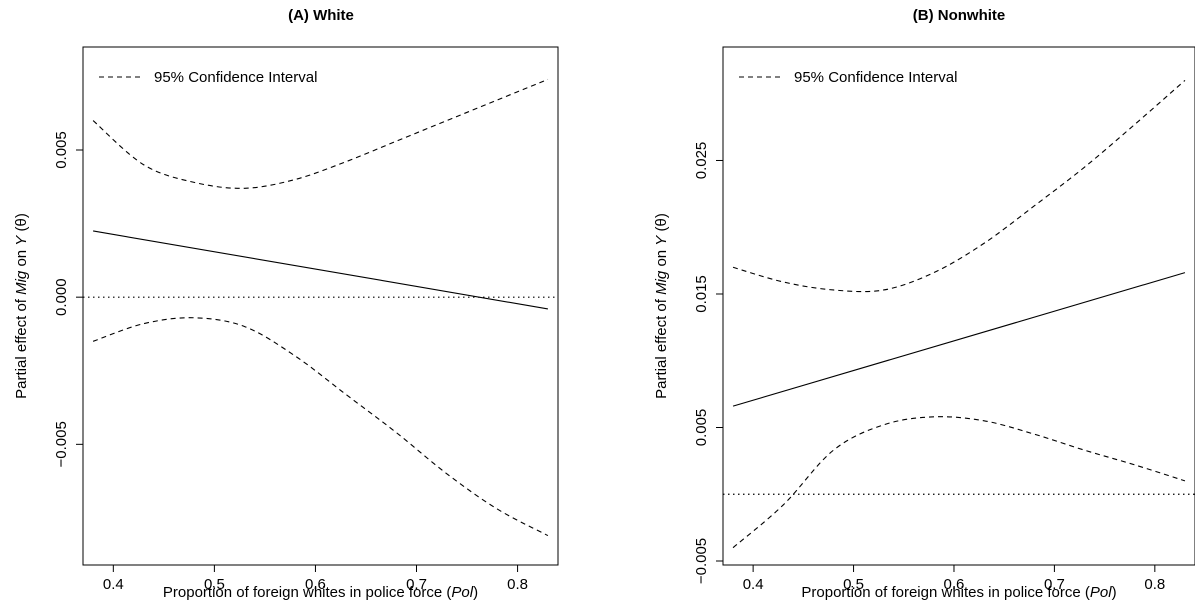 Image resolution: width=1195 pixels, height=607 pixels. Describe the element at coordinates (701, 294) in the screenshot. I see `y-tick-label: 0.015` at that location.